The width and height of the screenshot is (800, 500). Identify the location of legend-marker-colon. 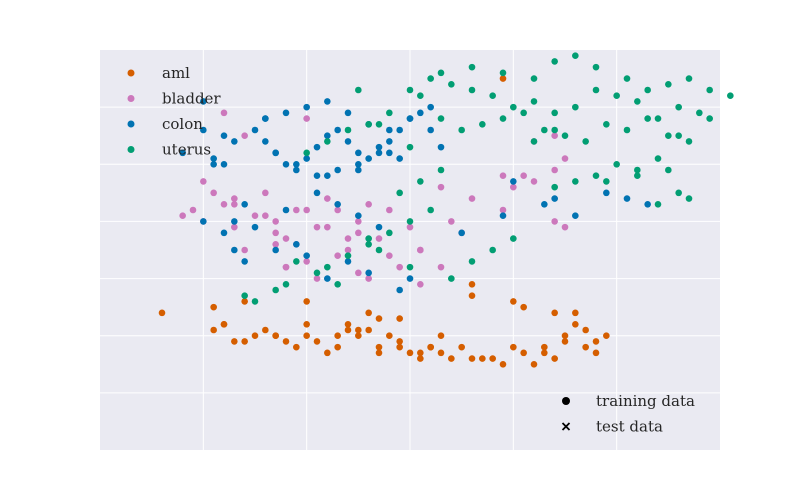
(131, 124).